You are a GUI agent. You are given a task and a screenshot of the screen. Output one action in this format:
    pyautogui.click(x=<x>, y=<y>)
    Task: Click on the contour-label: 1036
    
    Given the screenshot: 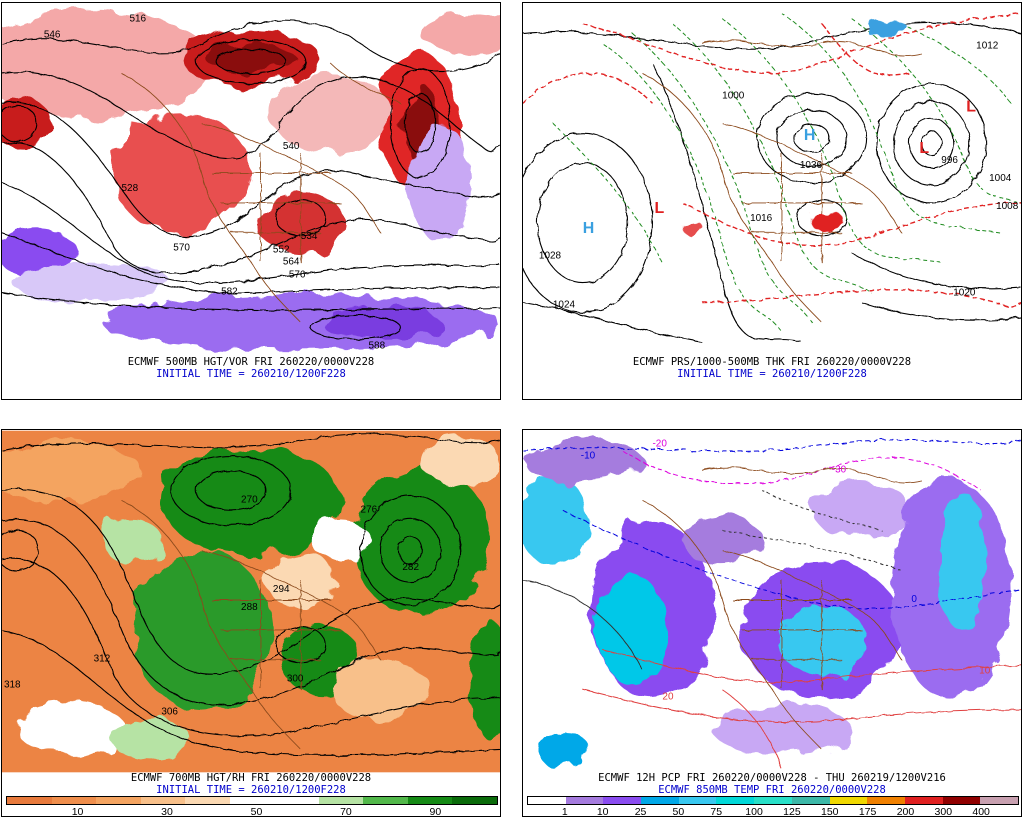 What is the action you would take?
    pyautogui.click(x=811, y=165)
    